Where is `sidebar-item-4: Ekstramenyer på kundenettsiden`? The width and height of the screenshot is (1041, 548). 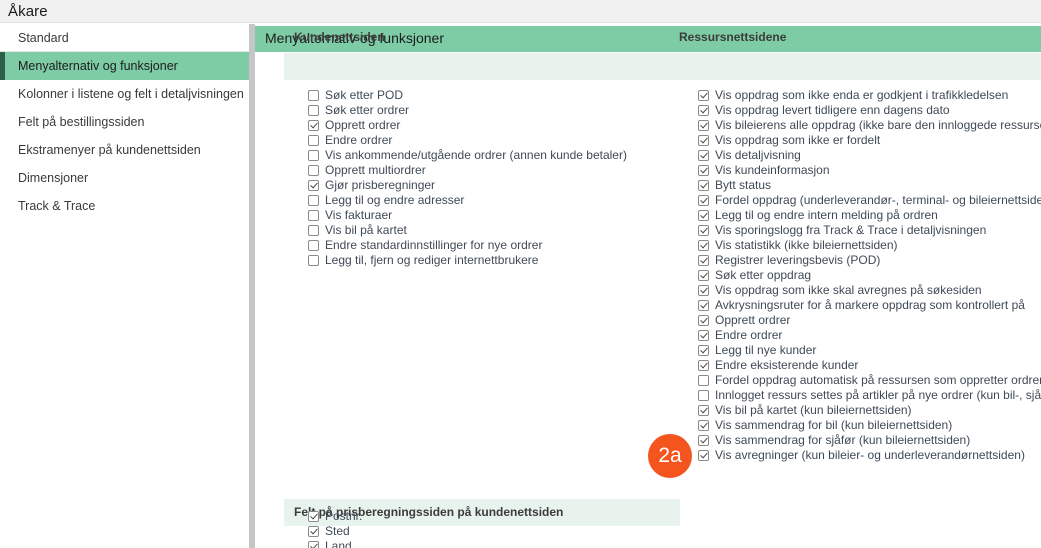
sidebar-item-4: Ekstramenyer på kundenettsiden is located at coordinates (124, 150).